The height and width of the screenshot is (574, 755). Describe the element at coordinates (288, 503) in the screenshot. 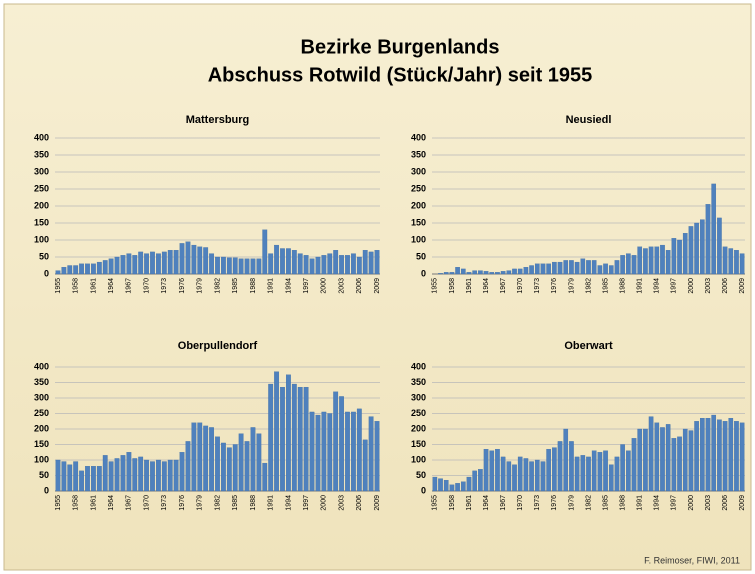

I see `x-tick-label: 1994` at that location.